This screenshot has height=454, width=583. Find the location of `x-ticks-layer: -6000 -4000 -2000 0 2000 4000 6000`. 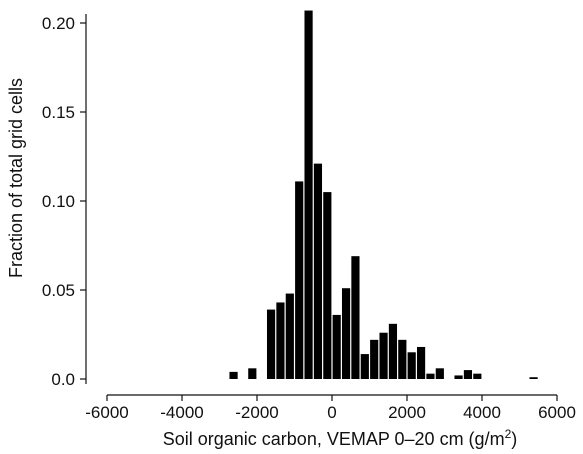

x-ticks-layer: -6000 -4000 -2000 0 2000 4000 6000 is located at coordinates (330, 408).